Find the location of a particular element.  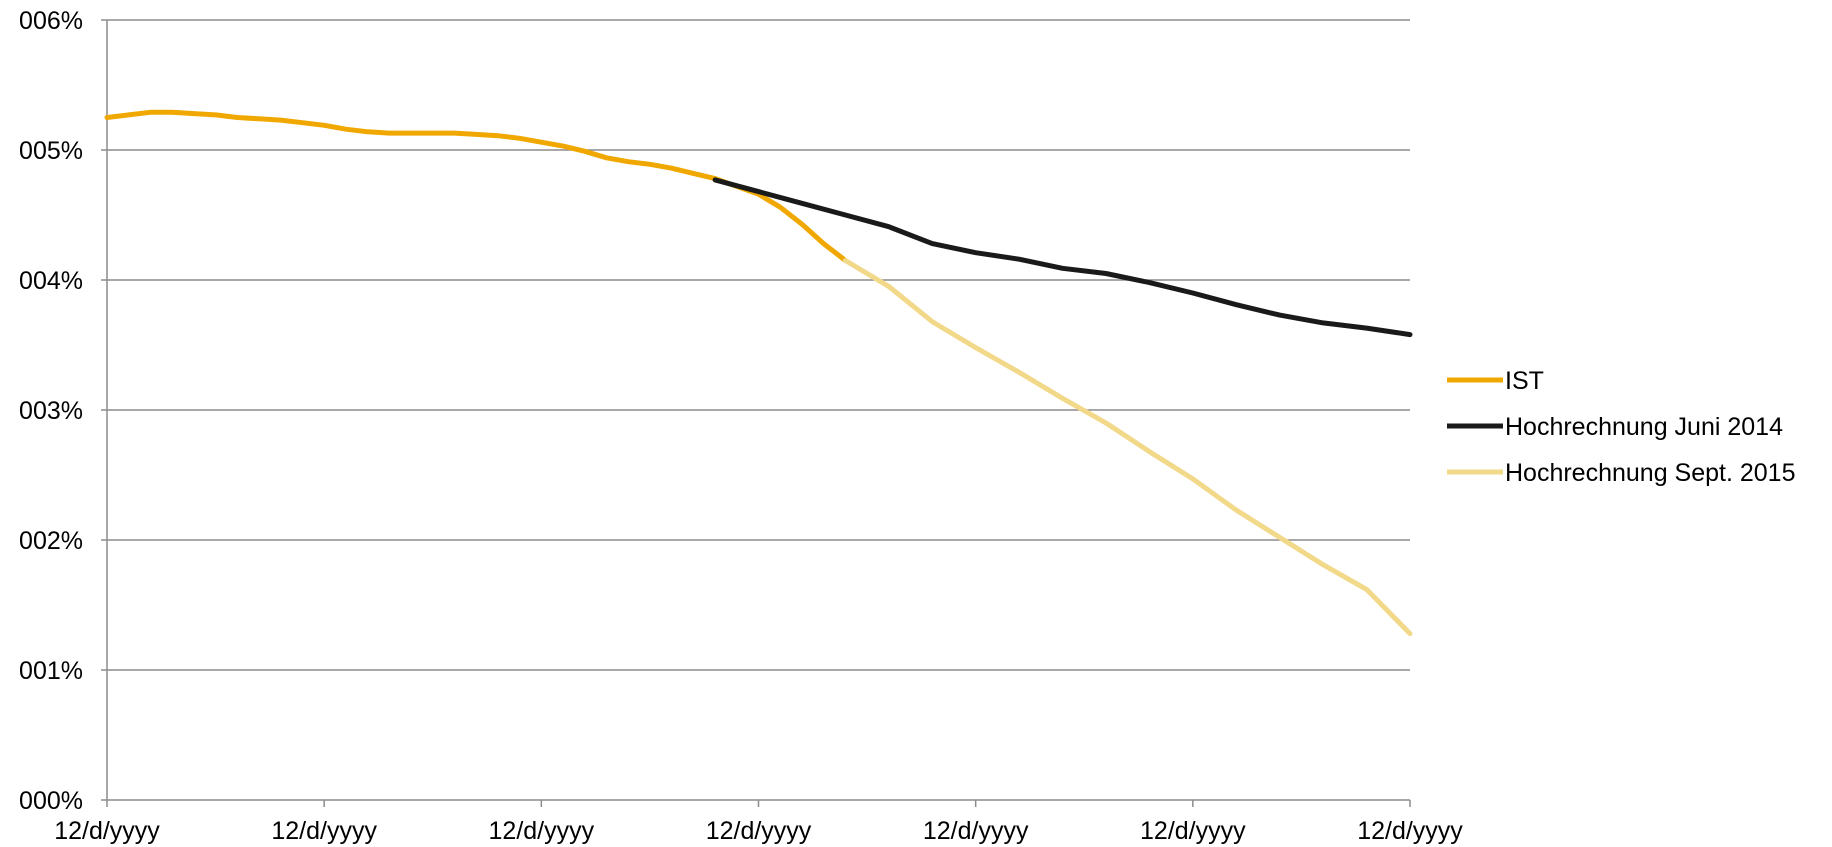

y-tick-label: 006% is located at coordinates (51, 21).